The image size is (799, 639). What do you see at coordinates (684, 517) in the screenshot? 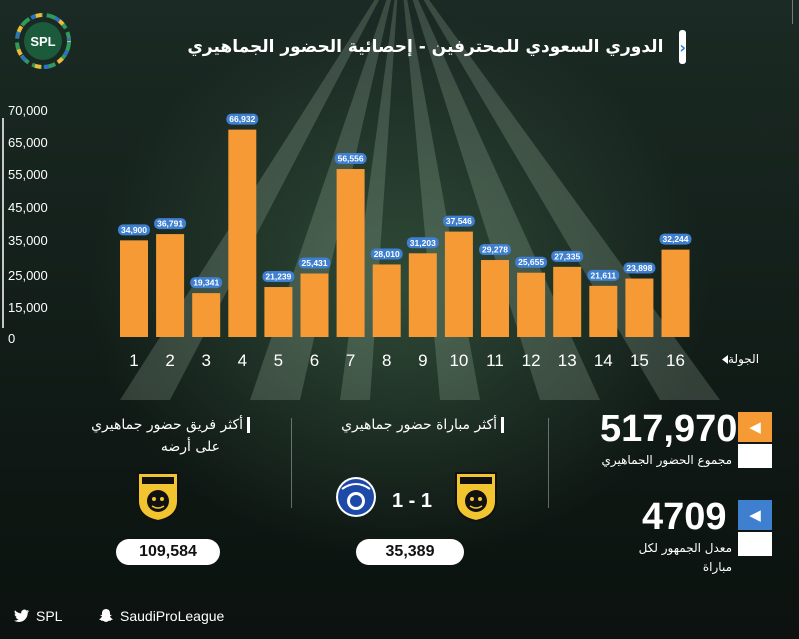
I see `average-attendance-value: 4709` at bounding box center [684, 517].